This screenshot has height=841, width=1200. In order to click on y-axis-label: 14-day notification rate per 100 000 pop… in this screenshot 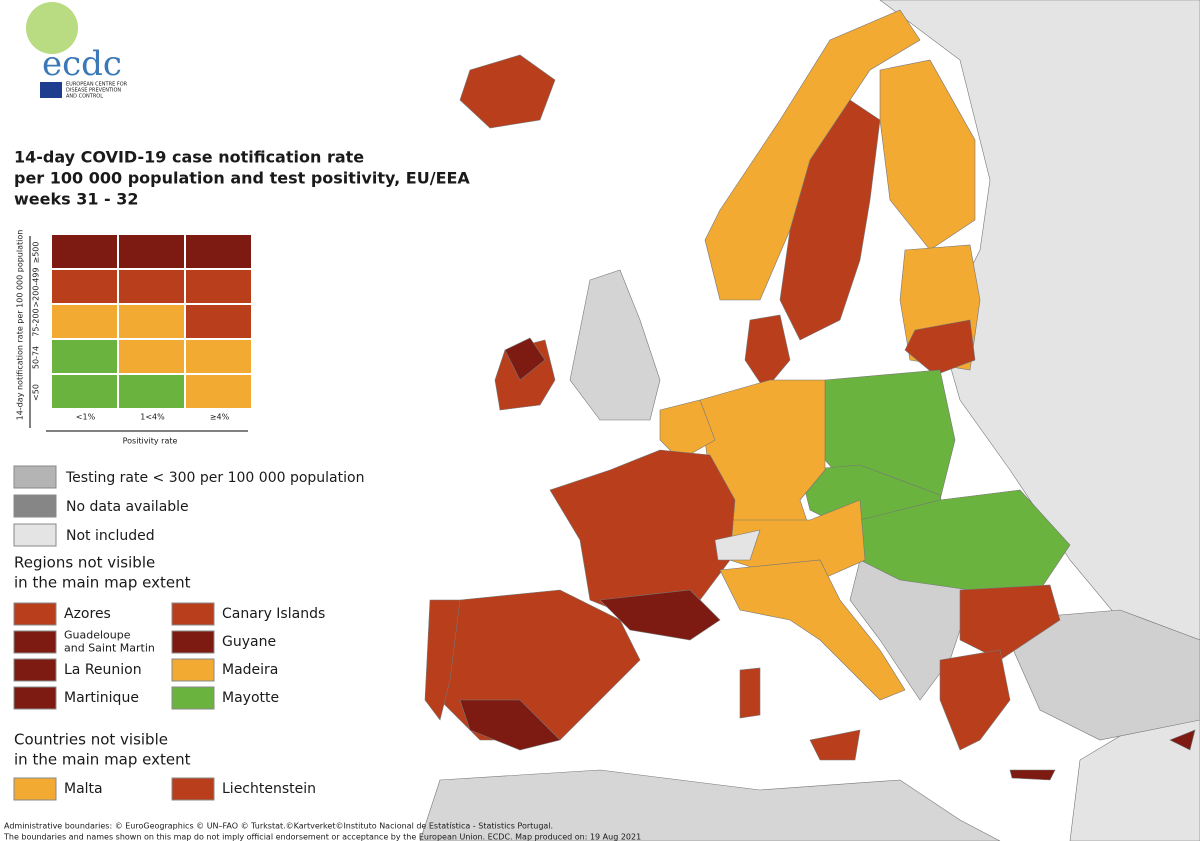, I will do `click(20, 325)`.